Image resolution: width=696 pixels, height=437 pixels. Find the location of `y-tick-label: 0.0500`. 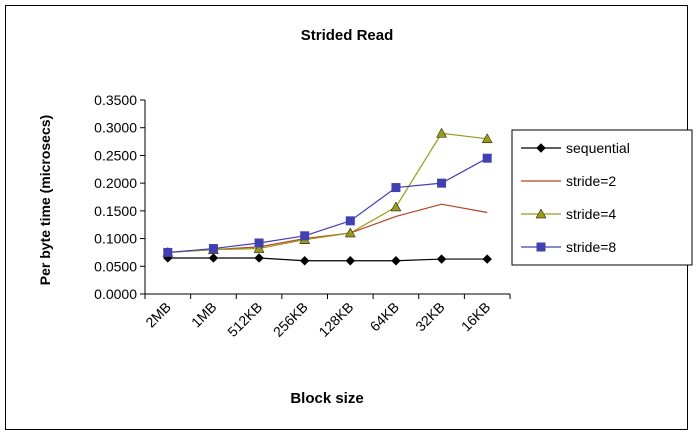

y-tick-label: 0.0500 is located at coordinates (115, 266).